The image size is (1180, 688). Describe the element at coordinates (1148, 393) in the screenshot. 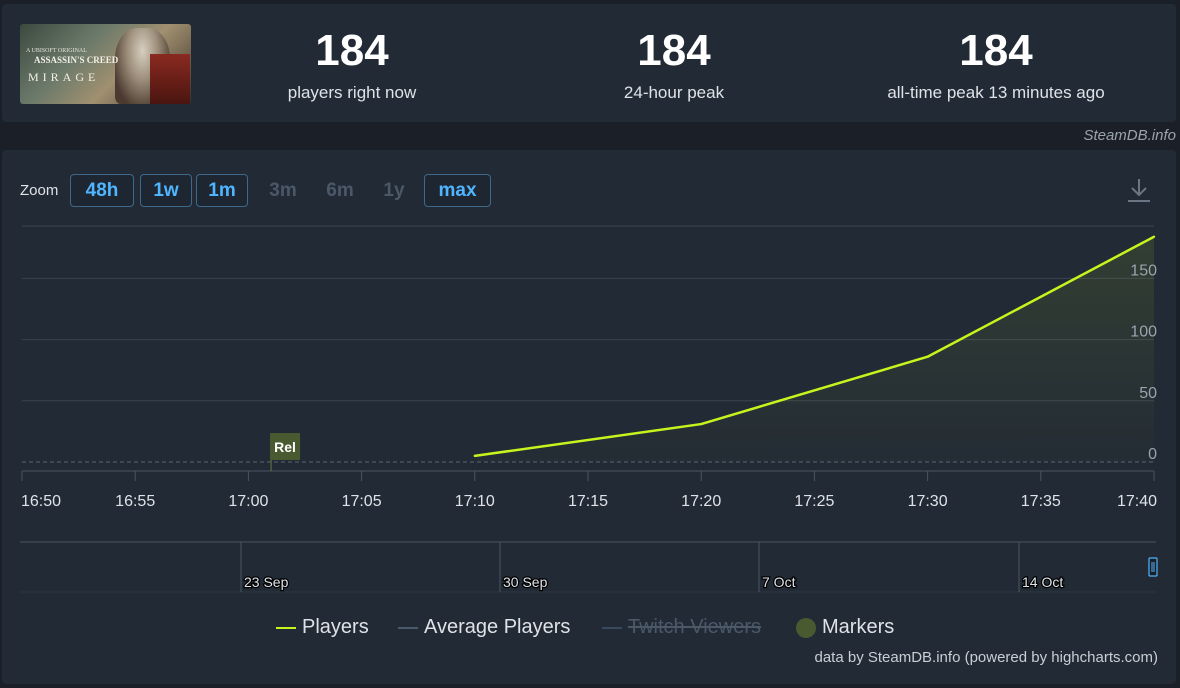

I see `y-tick-label: 50` at that location.